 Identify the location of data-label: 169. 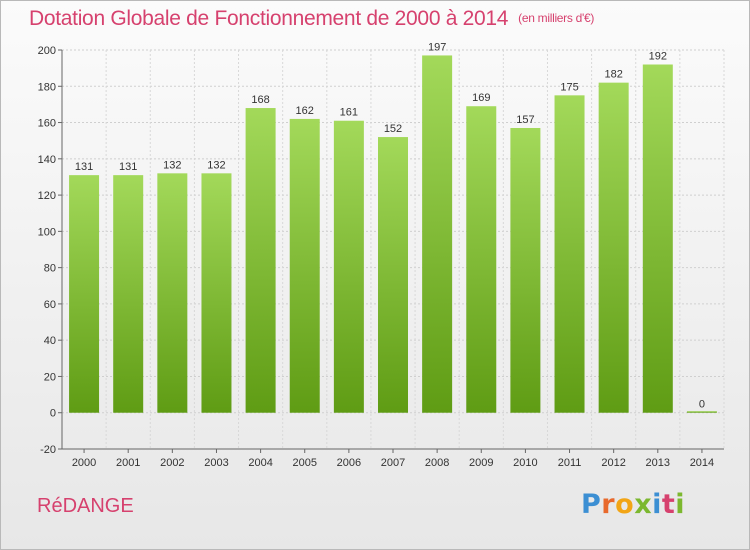
(481, 98).